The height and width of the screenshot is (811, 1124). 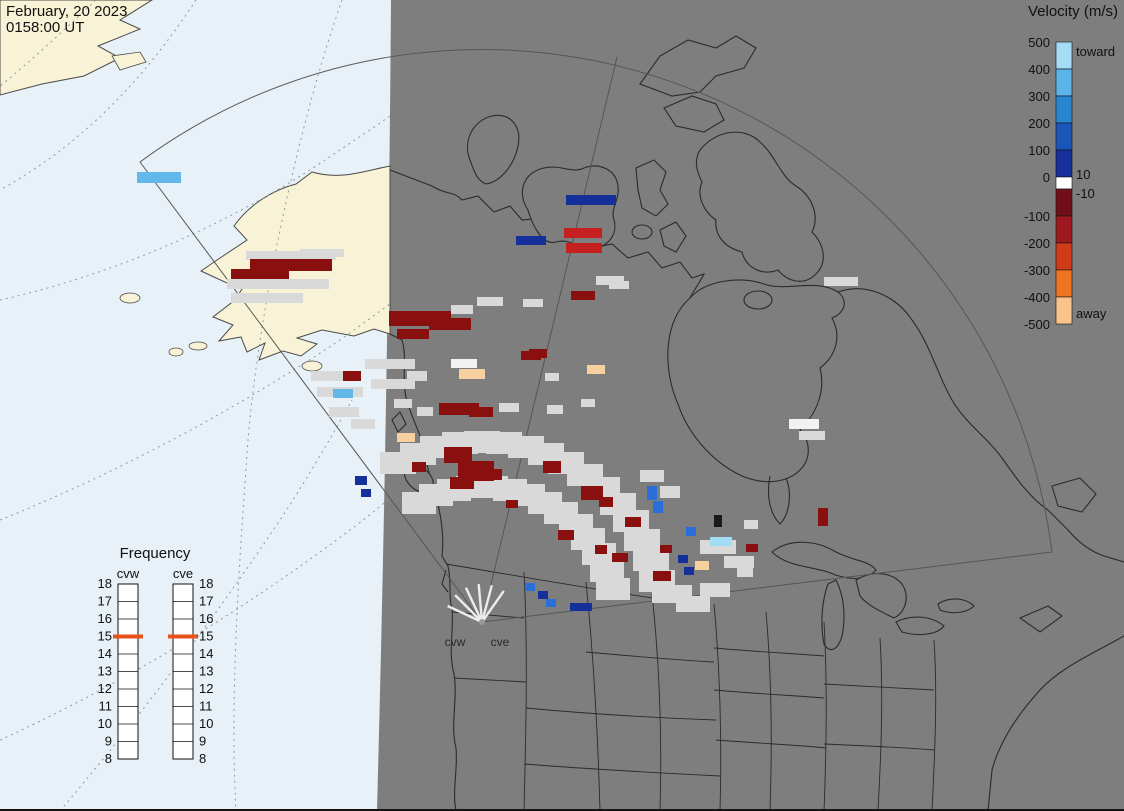 I want to click on chukotka-landmass, so click(x=76, y=48).